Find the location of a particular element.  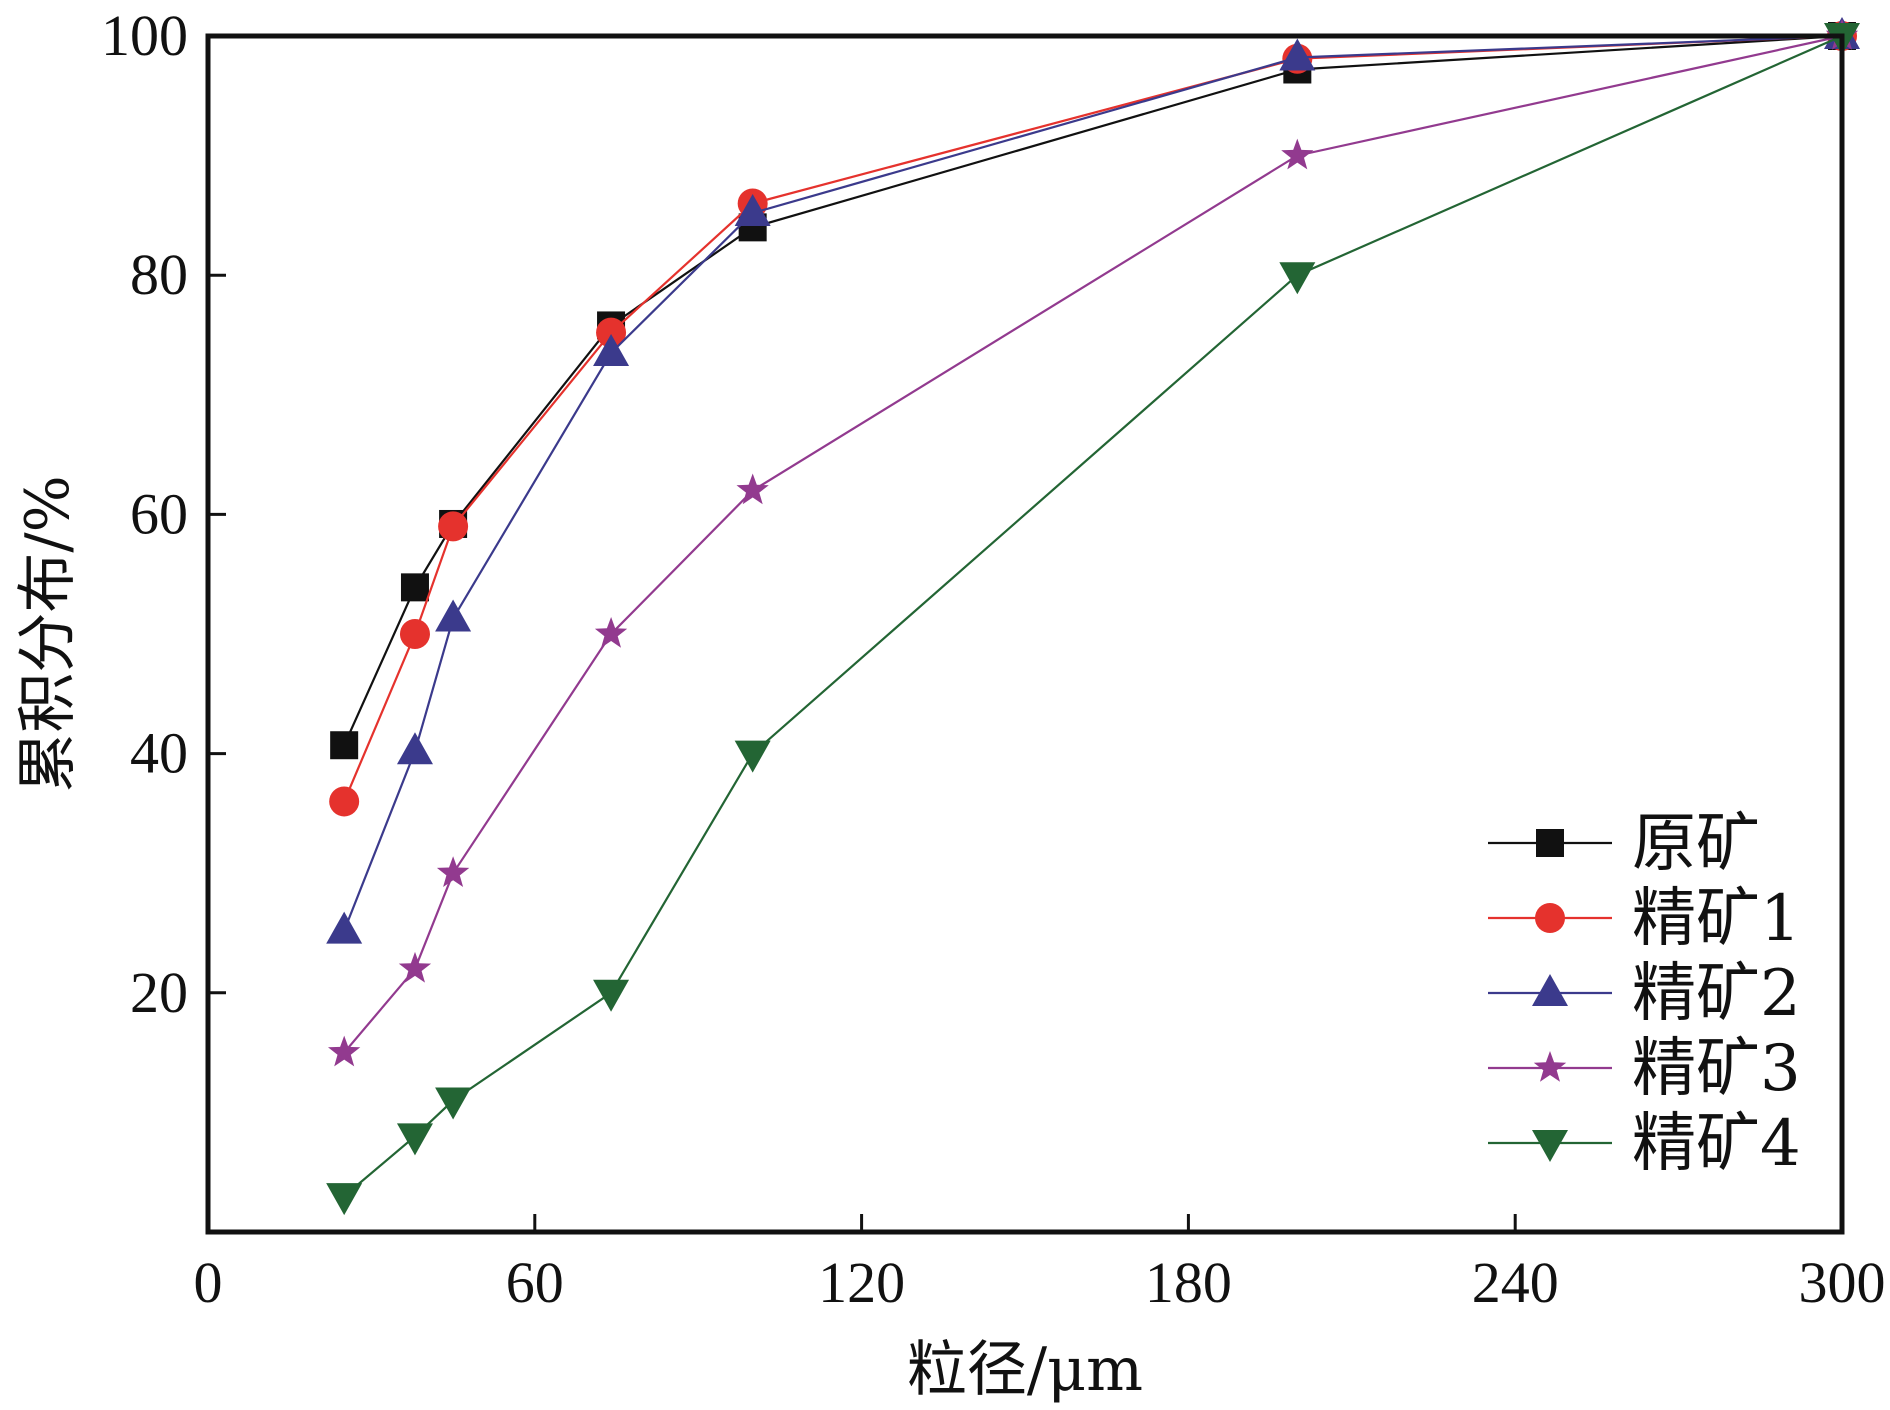

x-tick-label: 180 is located at coordinates (1188, 1282).